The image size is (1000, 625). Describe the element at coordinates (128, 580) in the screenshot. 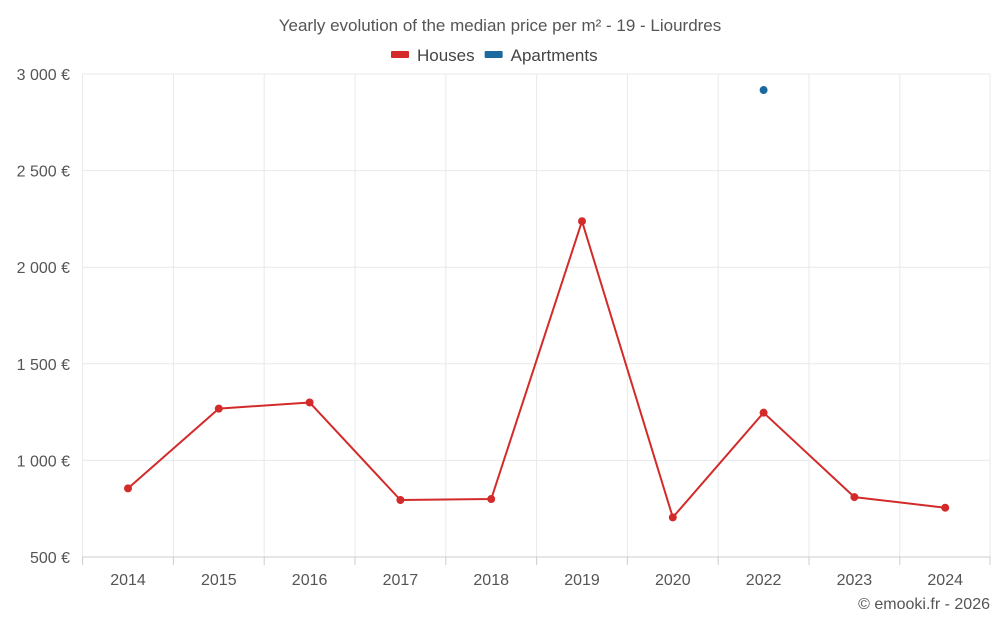

I see `x-tick-label-2014: 2014` at that location.